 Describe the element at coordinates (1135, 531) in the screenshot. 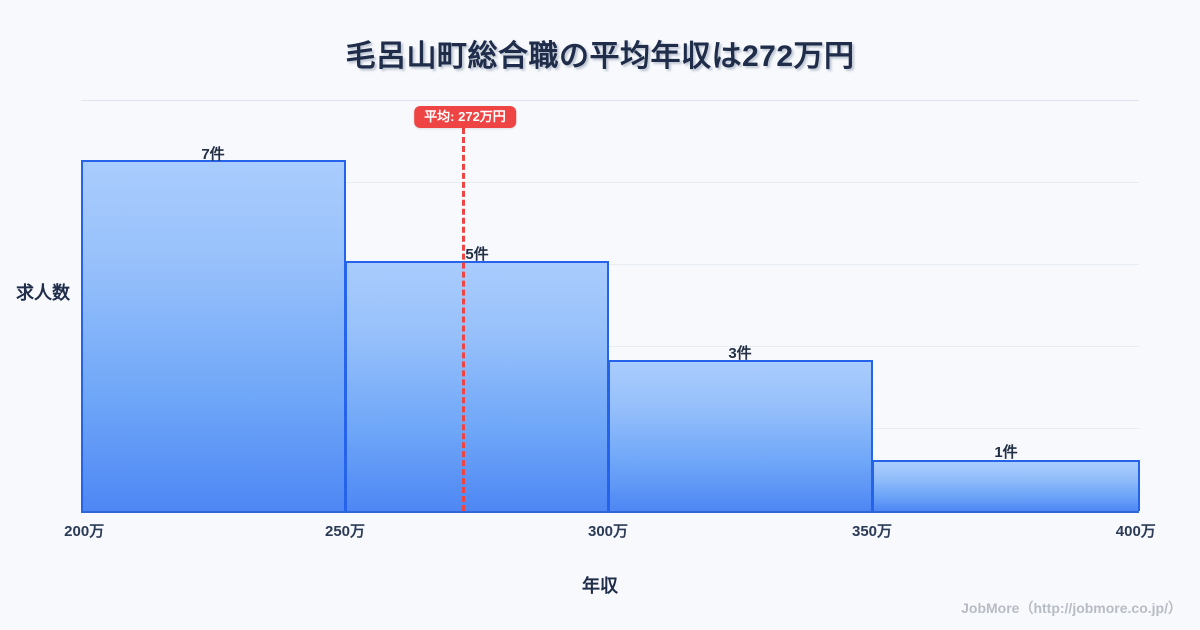

I see `x-tick-label: 400万` at that location.